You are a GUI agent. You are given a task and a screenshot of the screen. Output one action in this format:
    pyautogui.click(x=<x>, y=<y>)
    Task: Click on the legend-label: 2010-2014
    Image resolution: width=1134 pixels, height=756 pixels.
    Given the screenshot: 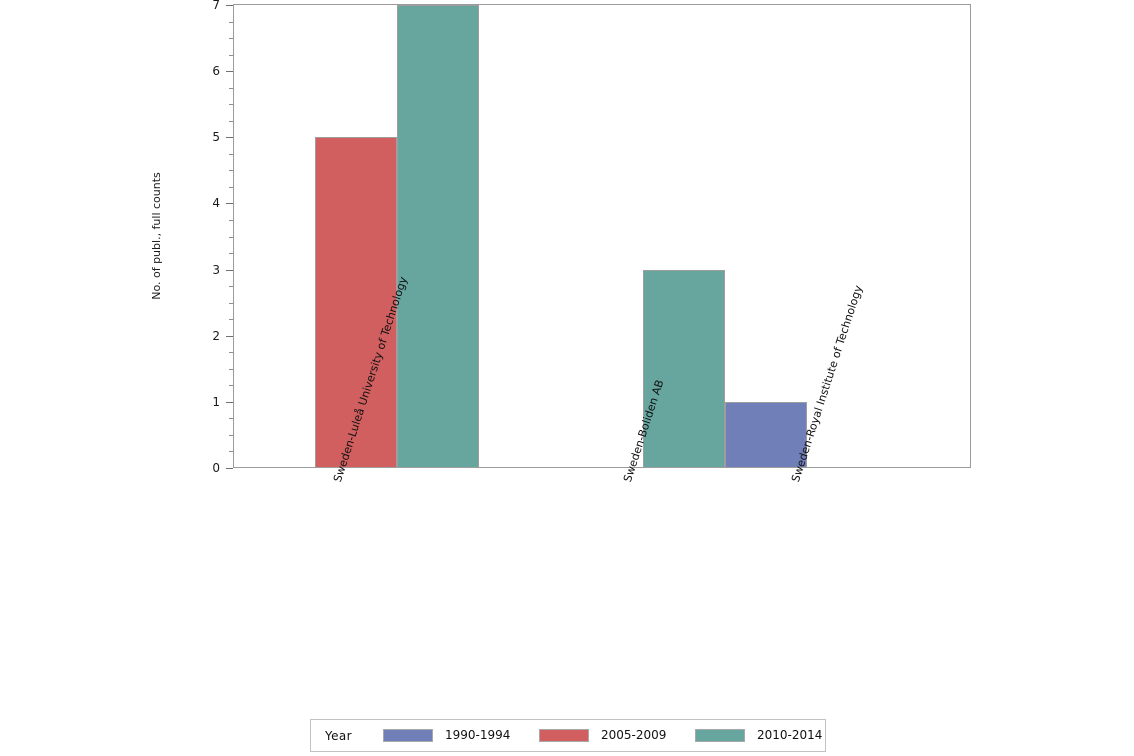 What is the action you would take?
    pyautogui.click(x=790, y=735)
    